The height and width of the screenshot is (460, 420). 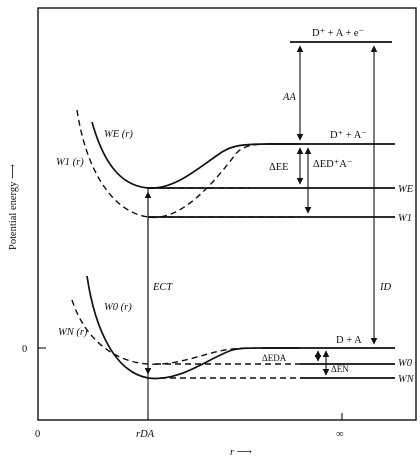 What do you see at coordinates (168, 332) in the screenshot?
I see `w0-curve` at bounding box center [168, 332].